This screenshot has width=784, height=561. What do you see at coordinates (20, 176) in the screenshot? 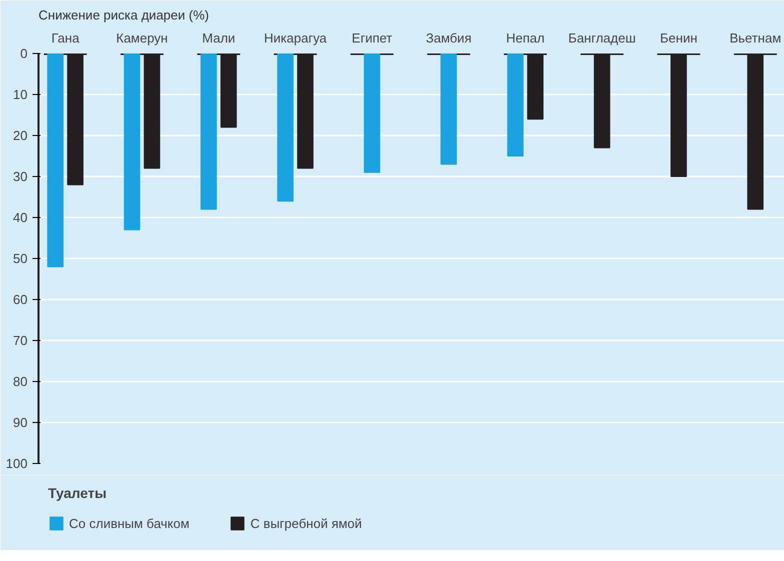
I see `y-tick-label: 30` at bounding box center [20, 176].